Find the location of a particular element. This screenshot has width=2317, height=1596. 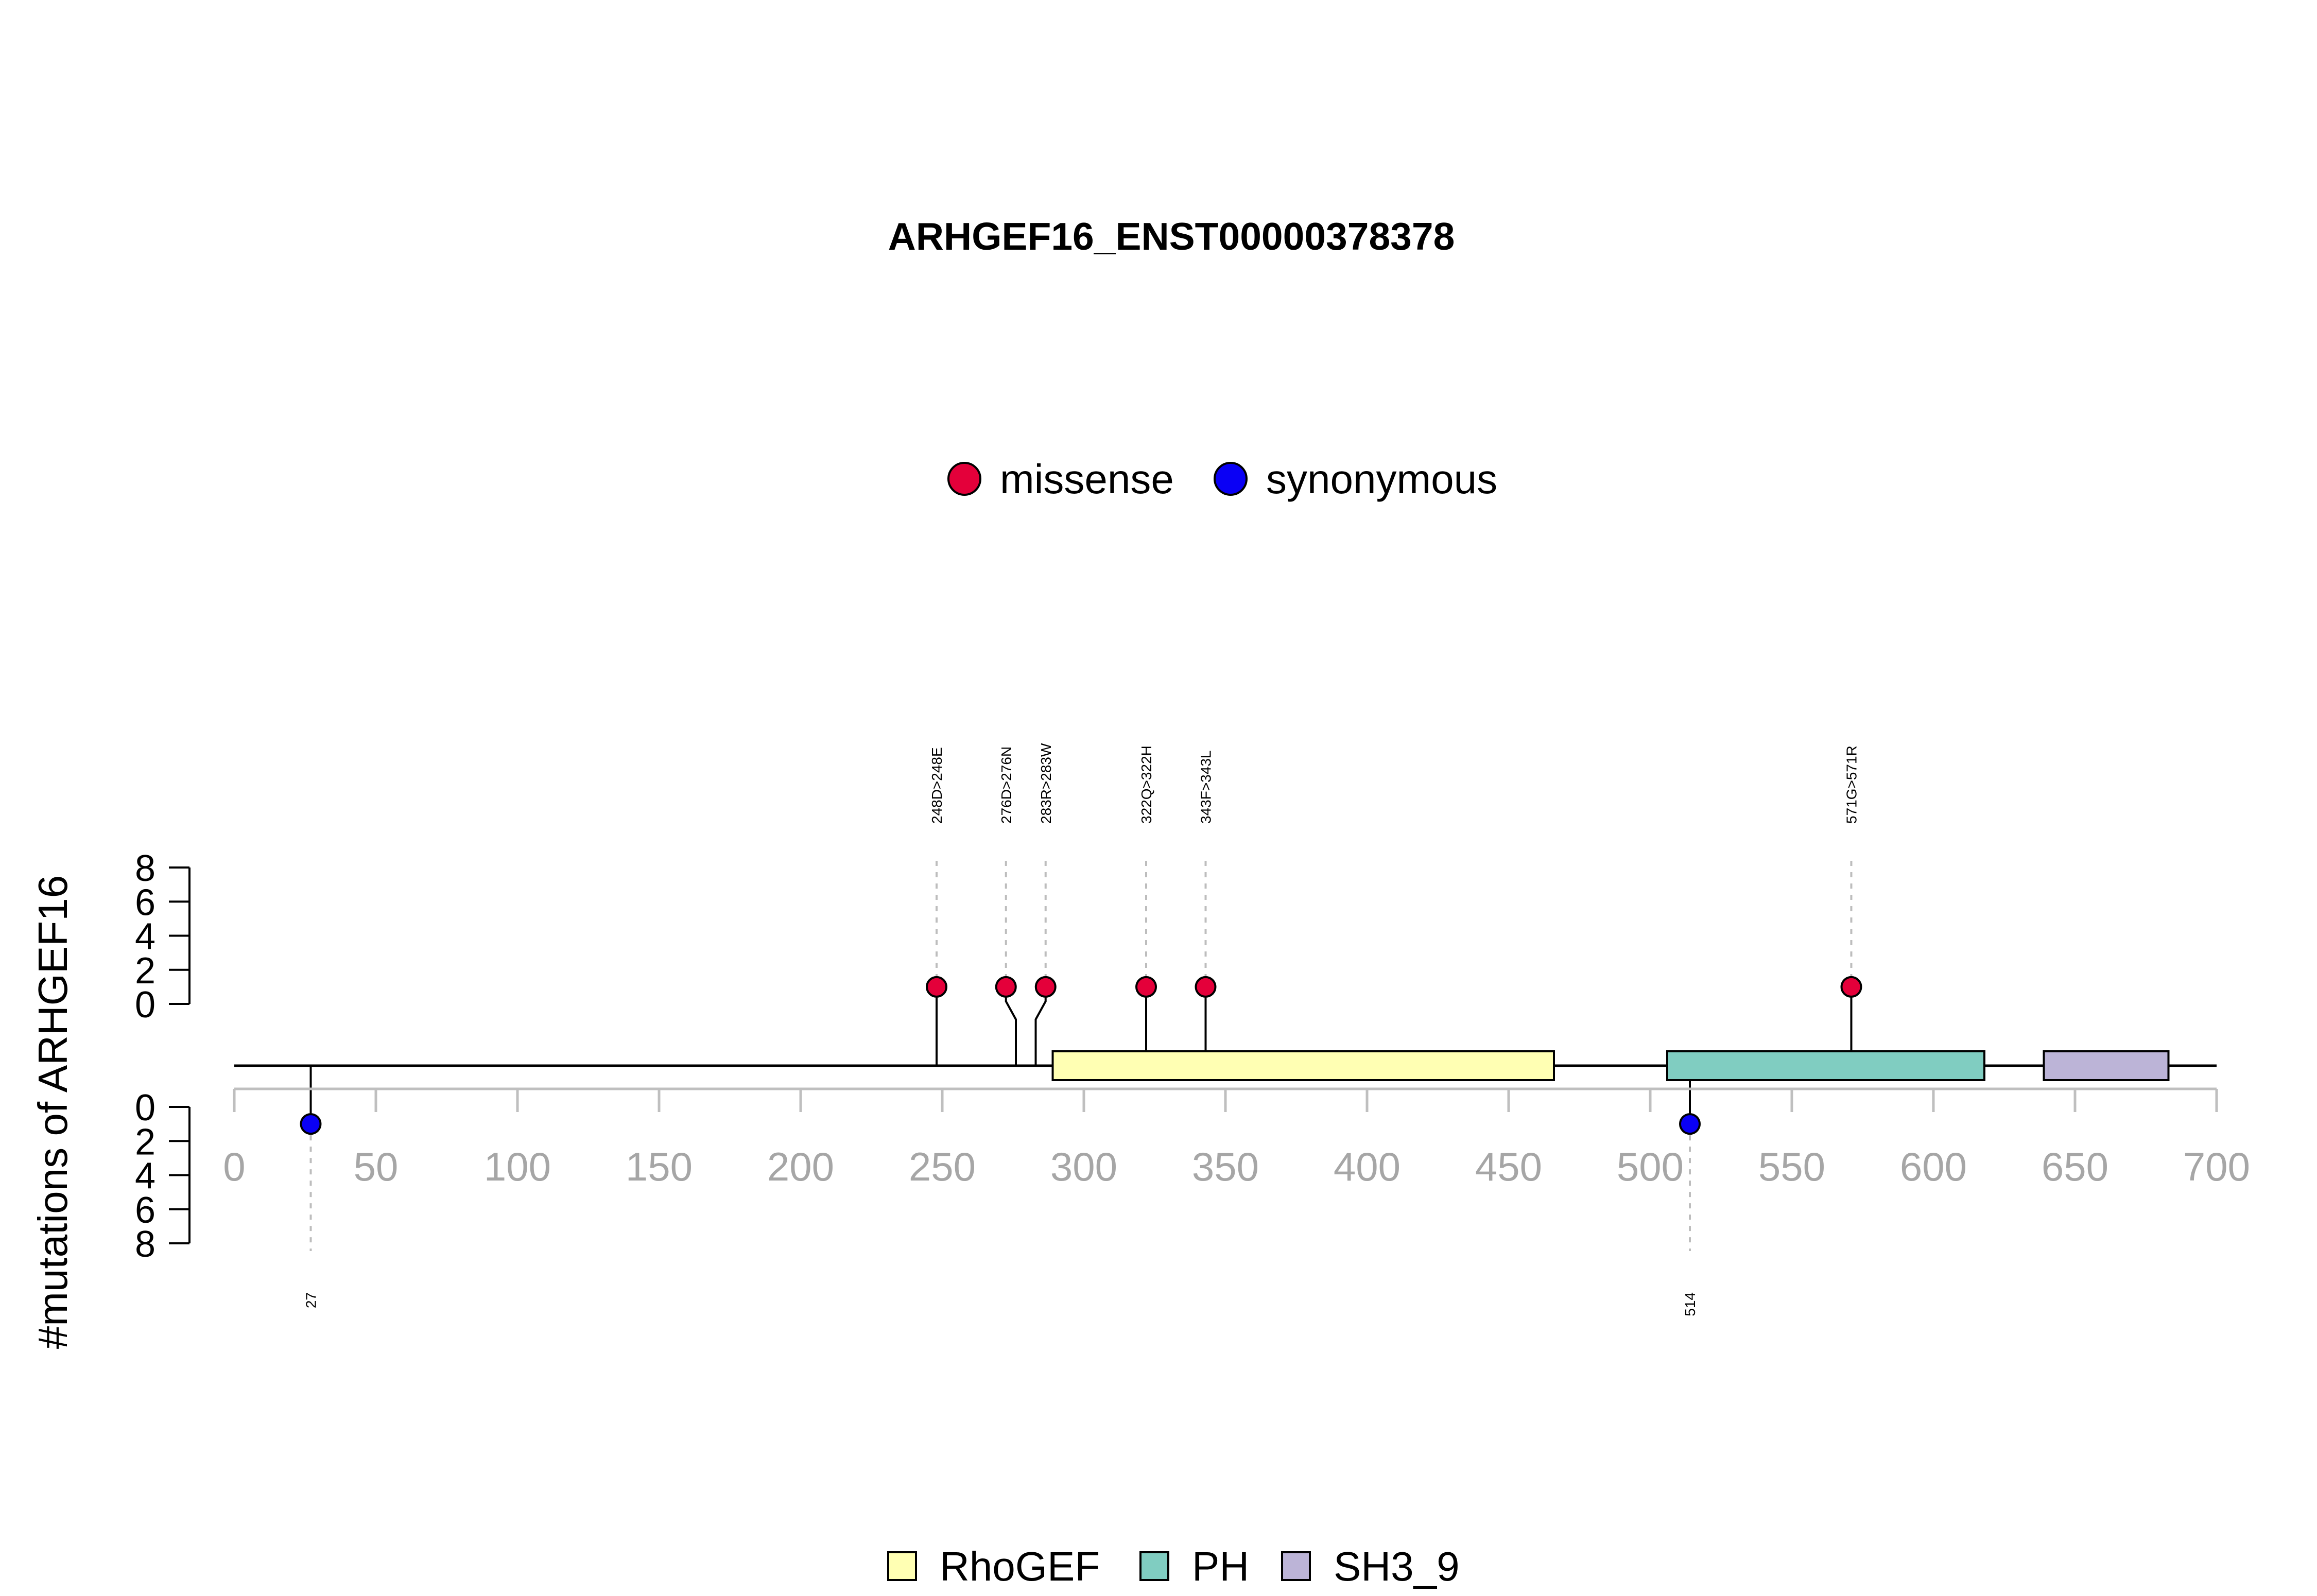

x-tick-label: 700 is located at coordinates (2216, 1166).